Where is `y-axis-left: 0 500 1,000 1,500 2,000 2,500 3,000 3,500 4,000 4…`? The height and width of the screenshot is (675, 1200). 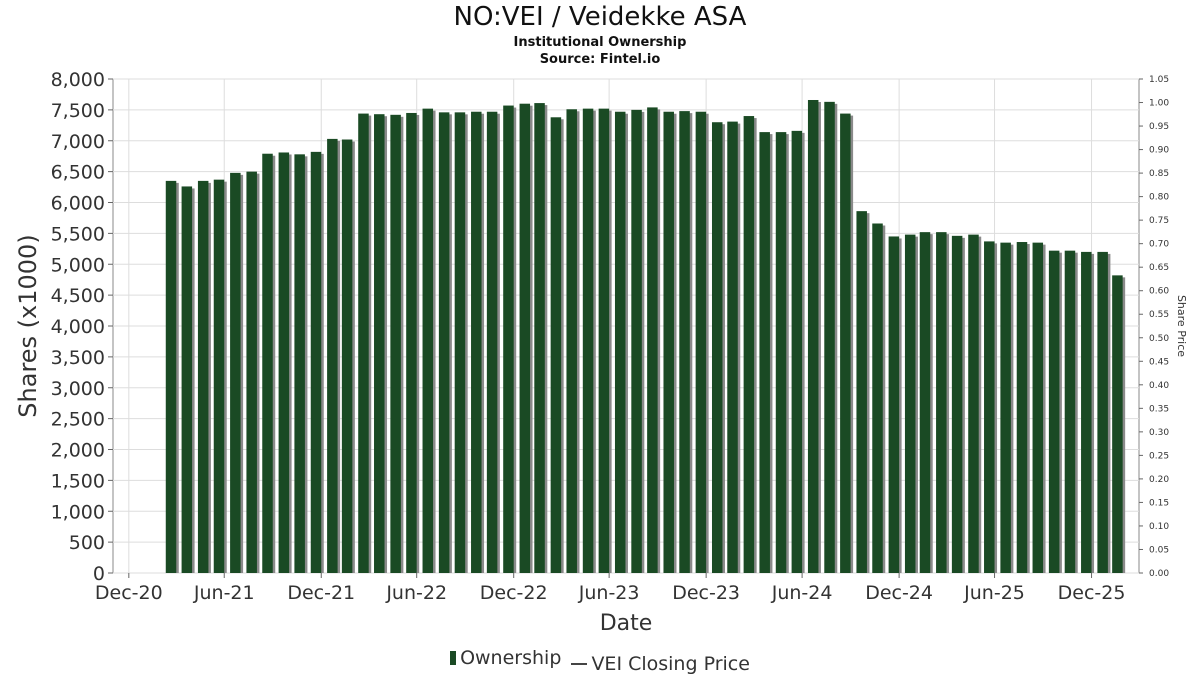 y-axis-left: 0 500 1,000 1,500 2,000 2,500 3,000 3,500 4,000 4… is located at coordinates (82, 327).